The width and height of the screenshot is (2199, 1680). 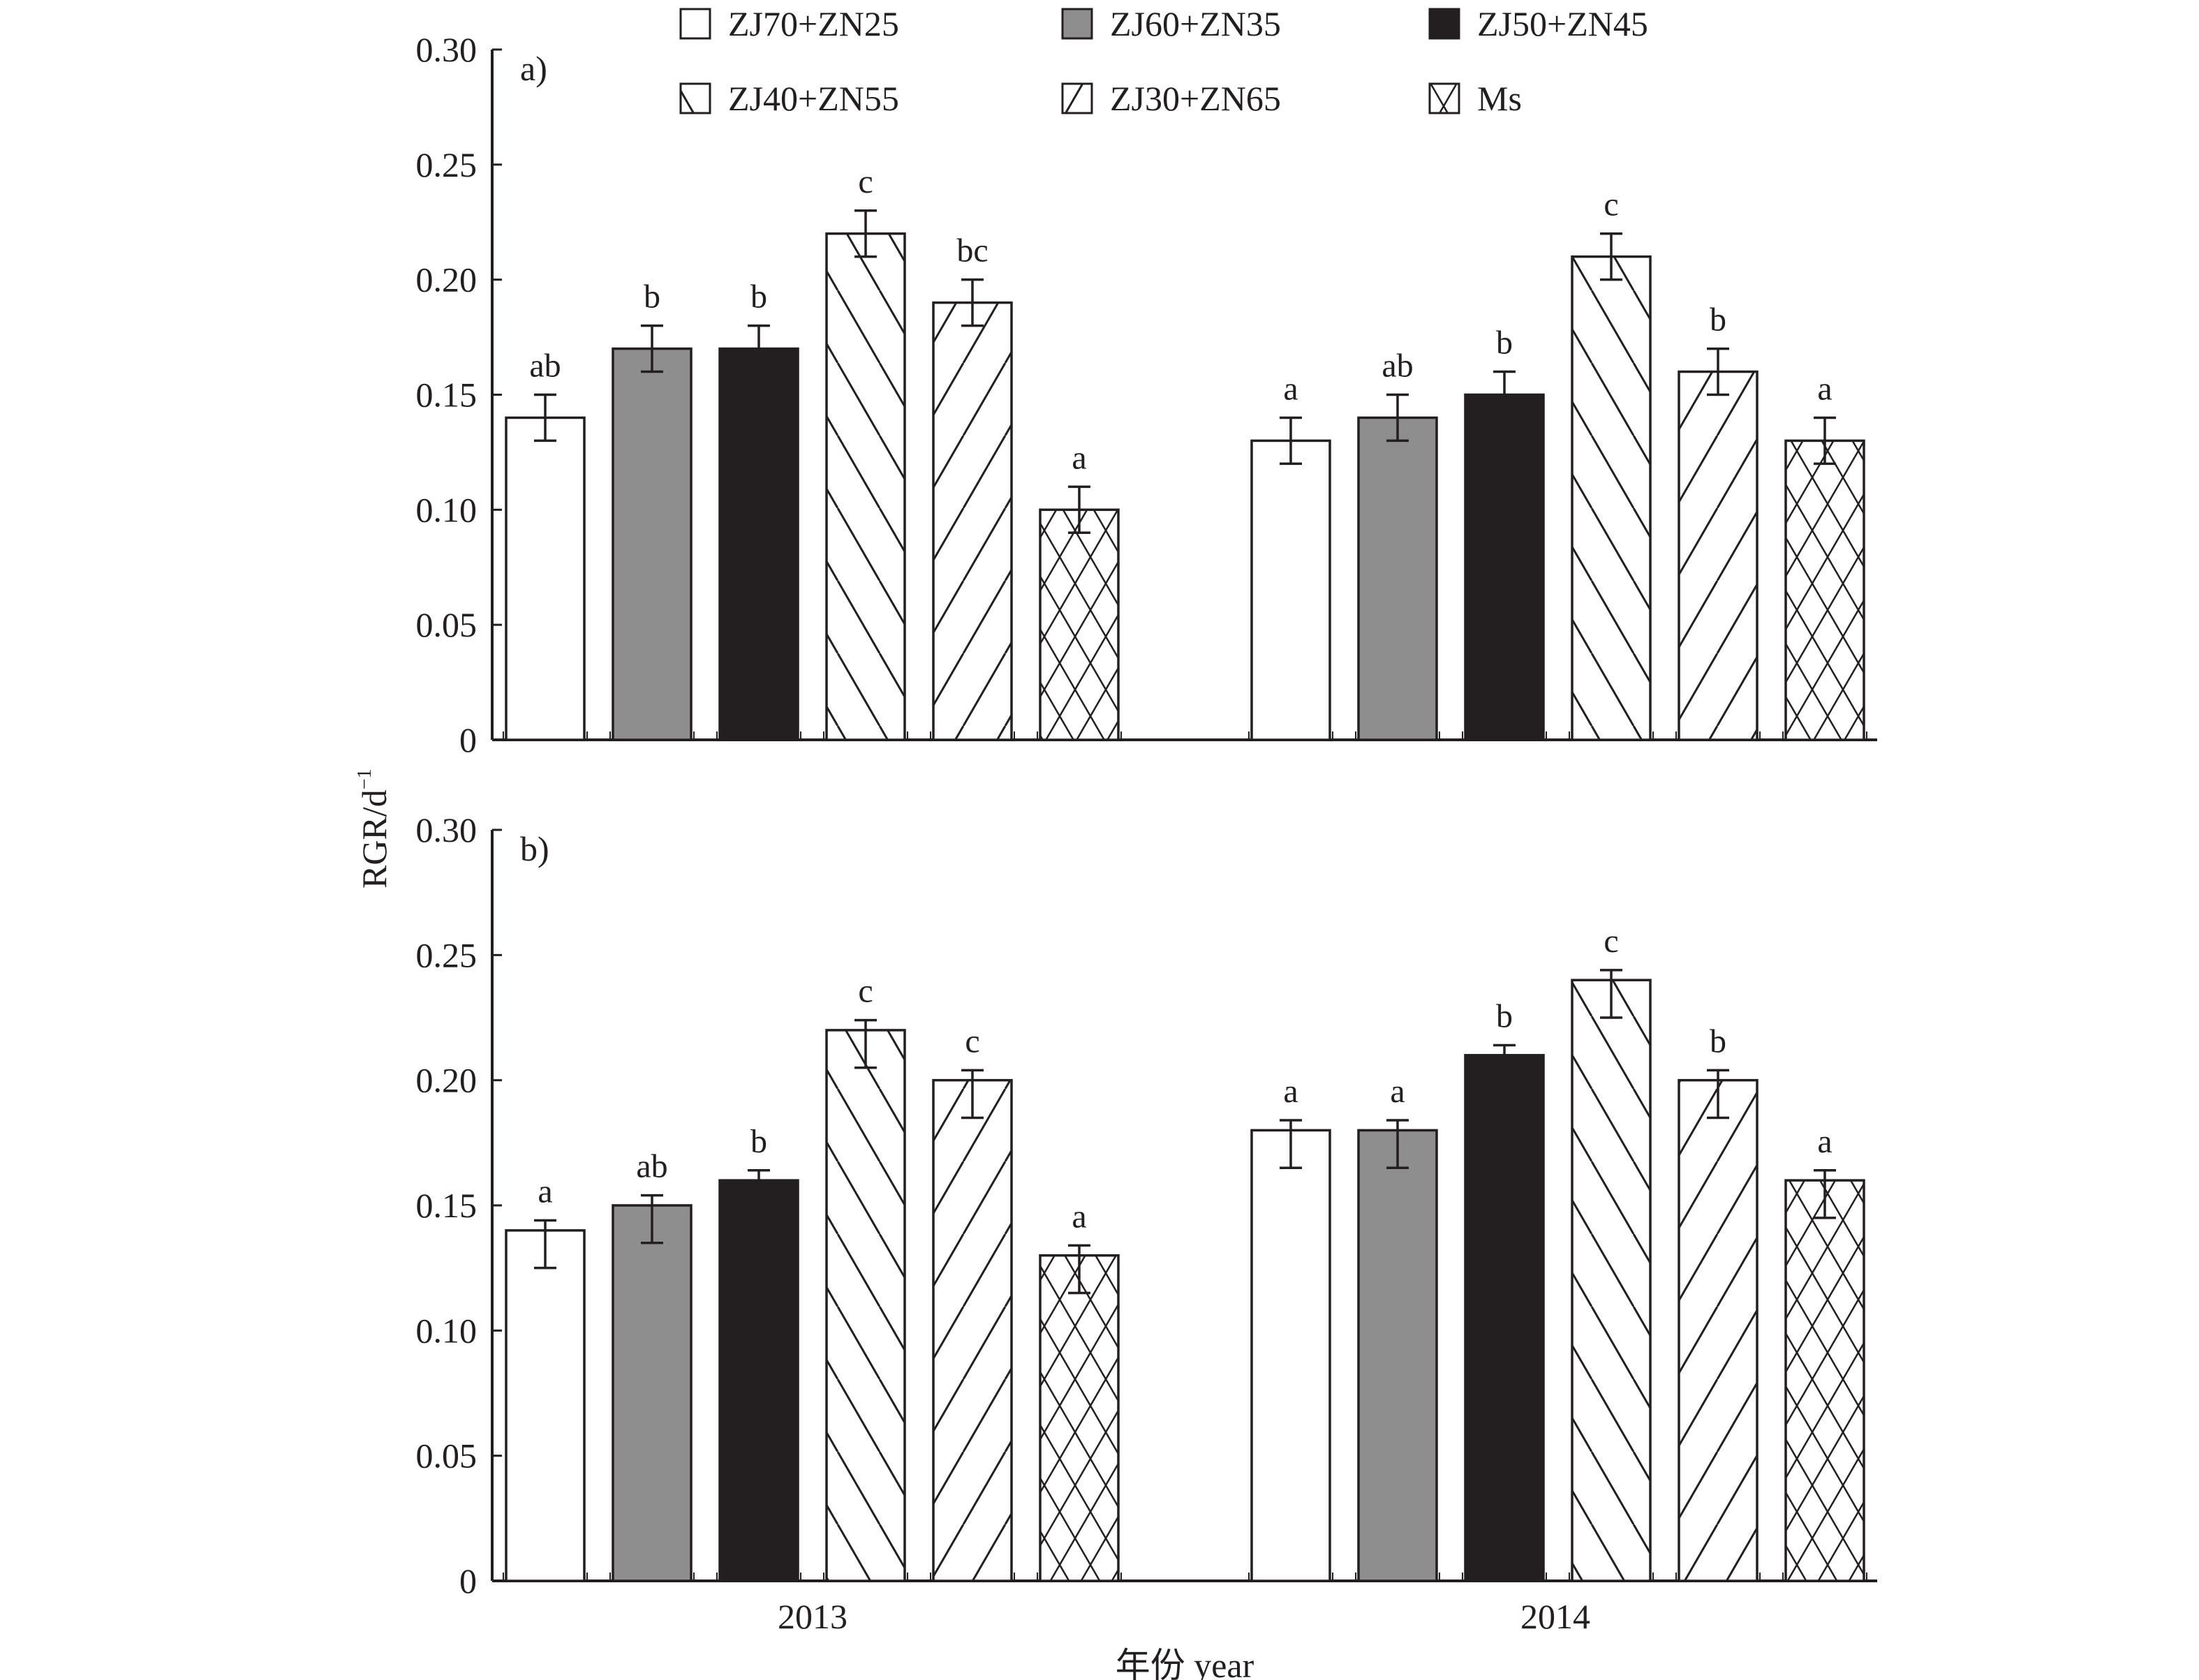 I want to click on x-tick-label-2013: 2013, so click(x=813, y=1616).